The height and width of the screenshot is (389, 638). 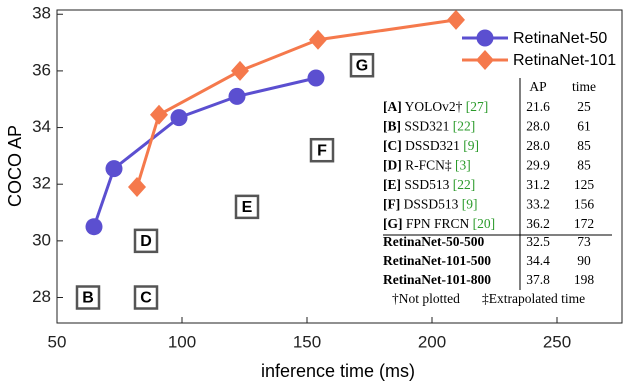 I want to click on annotation-label: F, so click(x=322, y=150).